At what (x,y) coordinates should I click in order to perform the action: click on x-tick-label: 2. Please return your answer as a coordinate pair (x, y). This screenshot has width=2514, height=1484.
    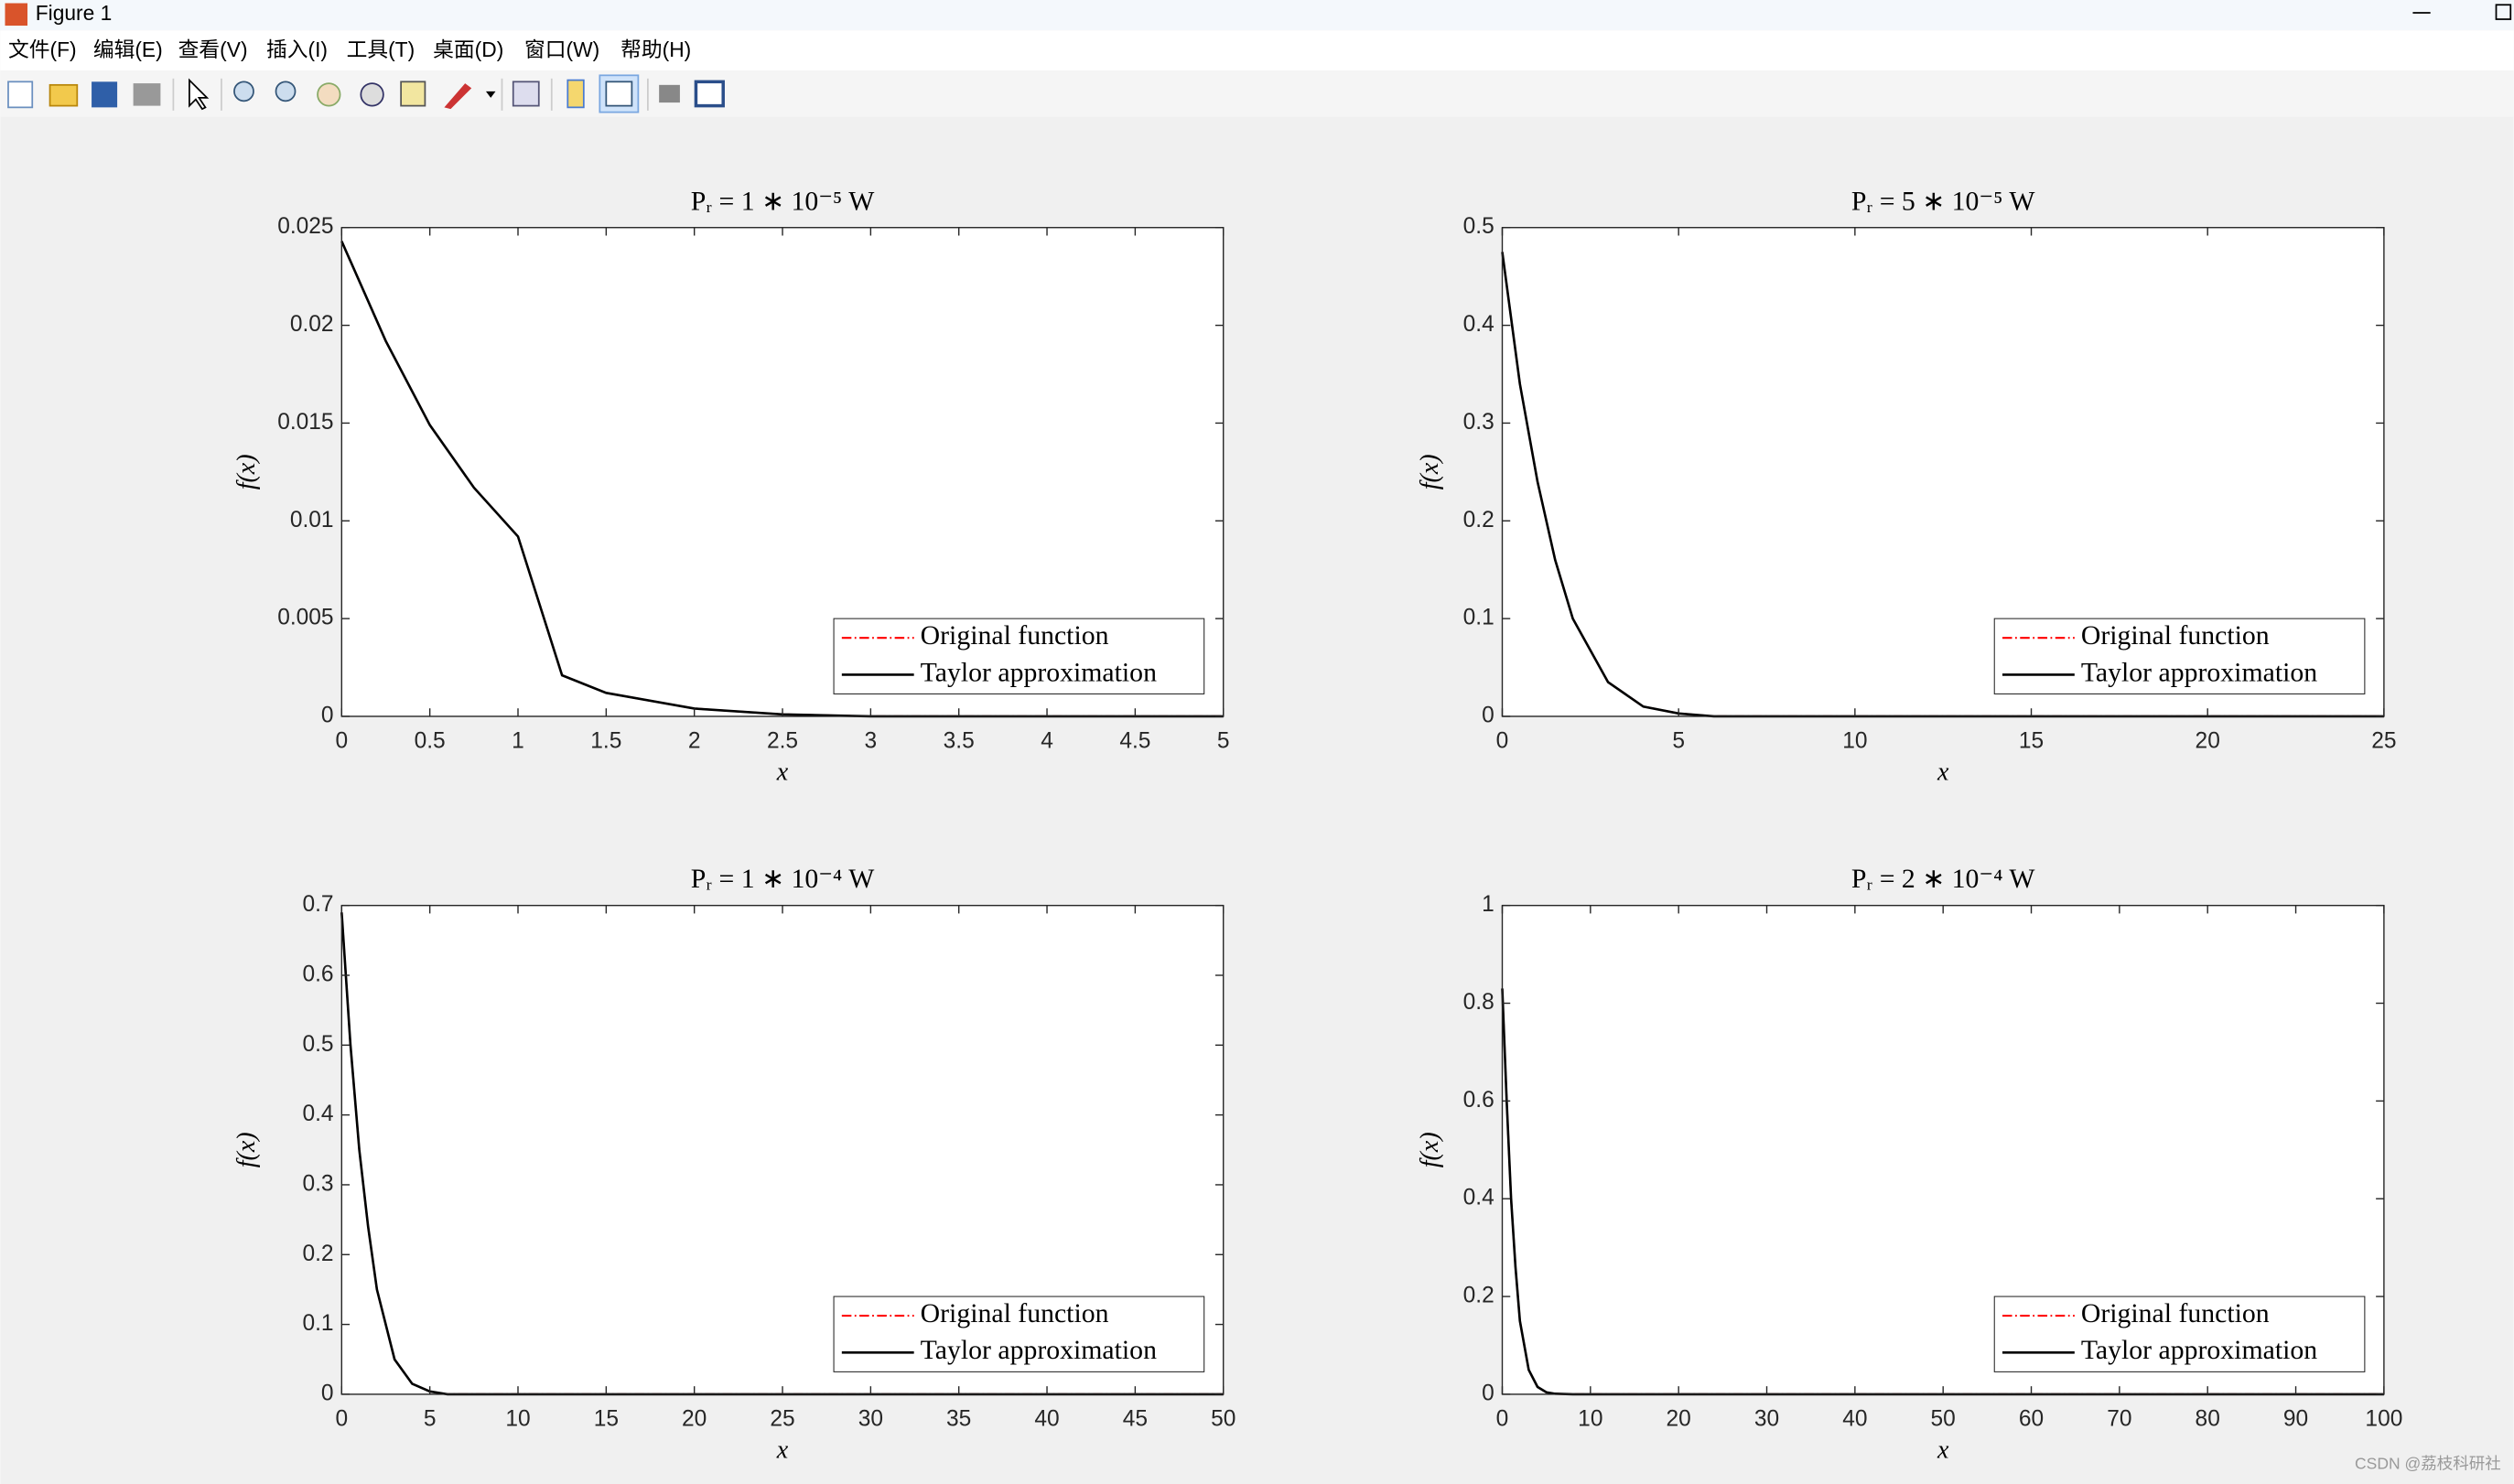
    Looking at the image, I should click on (694, 740).